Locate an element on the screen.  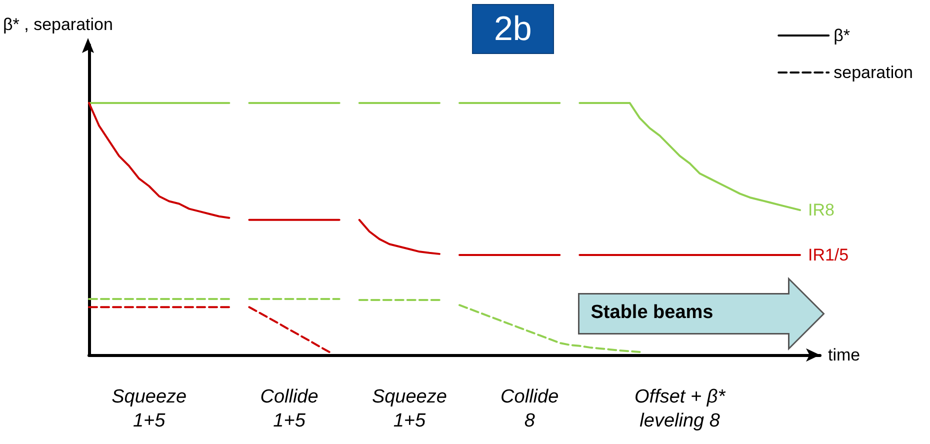
x-tick-label: Collide 8 is located at coordinates (529, 409).